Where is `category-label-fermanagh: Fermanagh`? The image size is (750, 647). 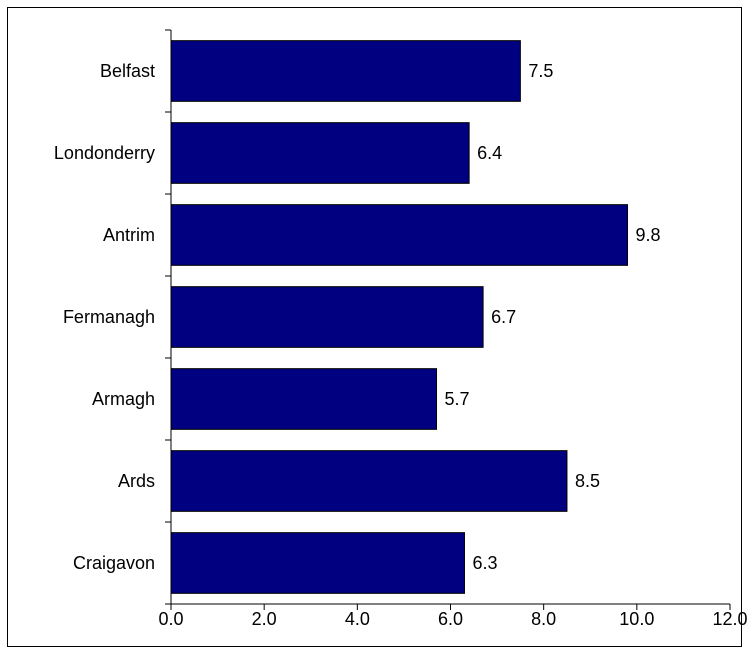 category-label-fermanagh: Fermanagh is located at coordinates (109, 317).